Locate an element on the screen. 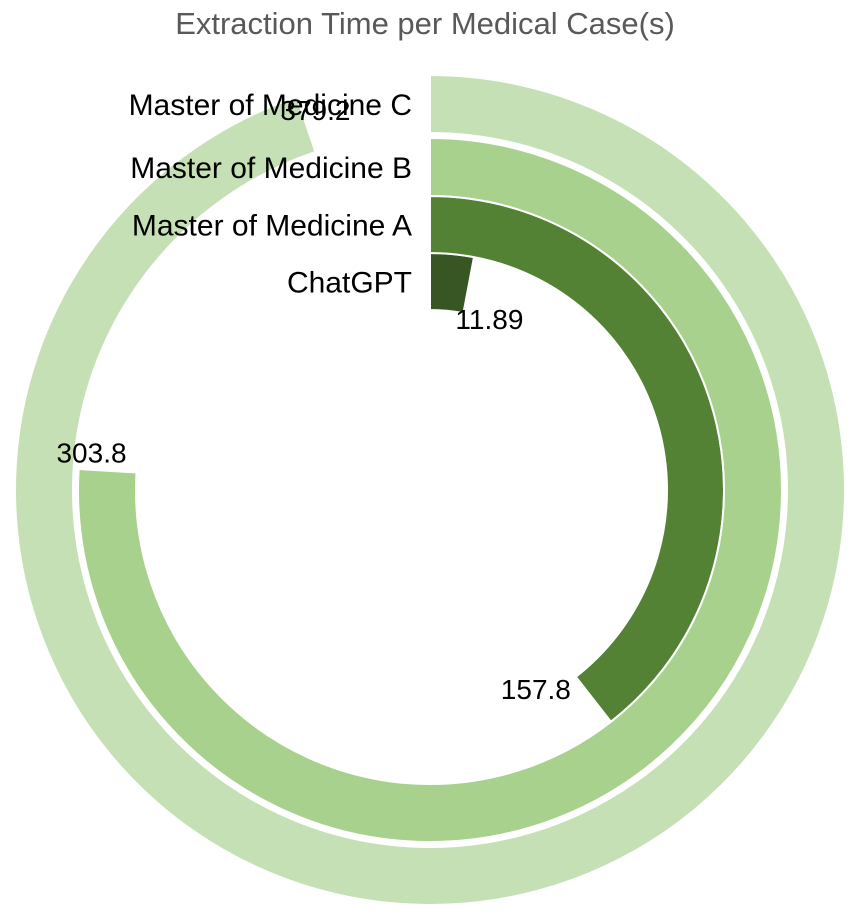  value-label-chatgpt: 11.89 is located at coordinates (489, 319).